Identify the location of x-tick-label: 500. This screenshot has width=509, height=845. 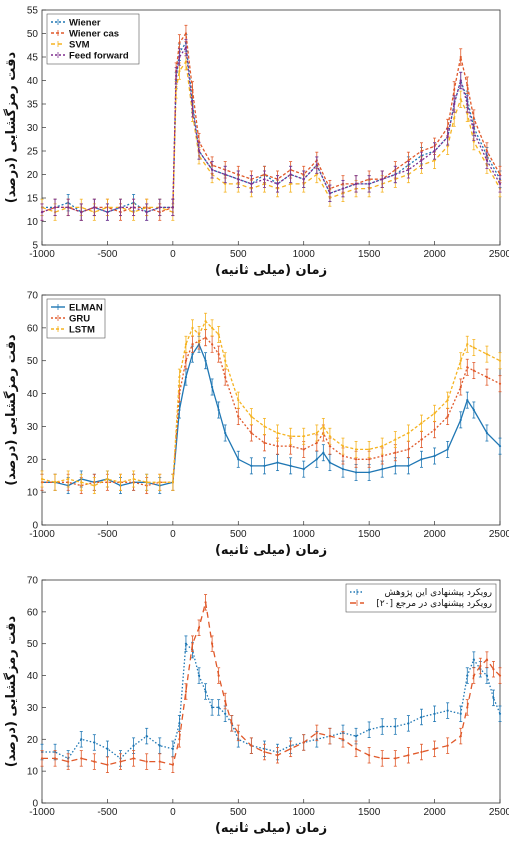
(238, 254).